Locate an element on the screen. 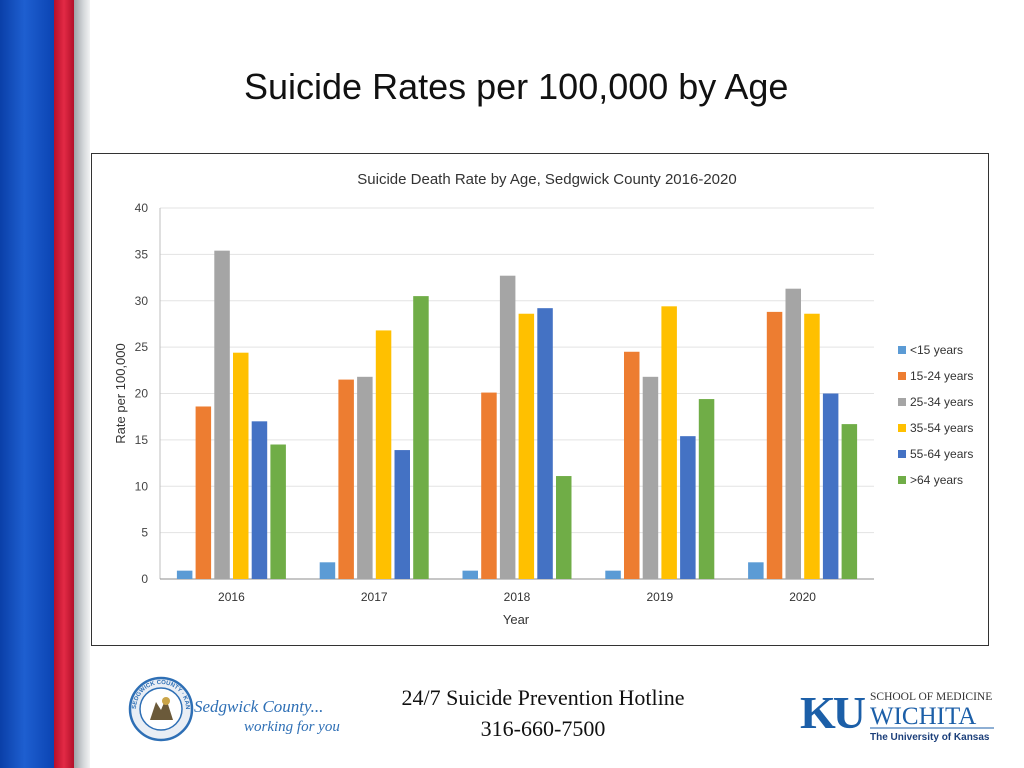  y-tick-label: 10 is located at coordinates (142, 486).